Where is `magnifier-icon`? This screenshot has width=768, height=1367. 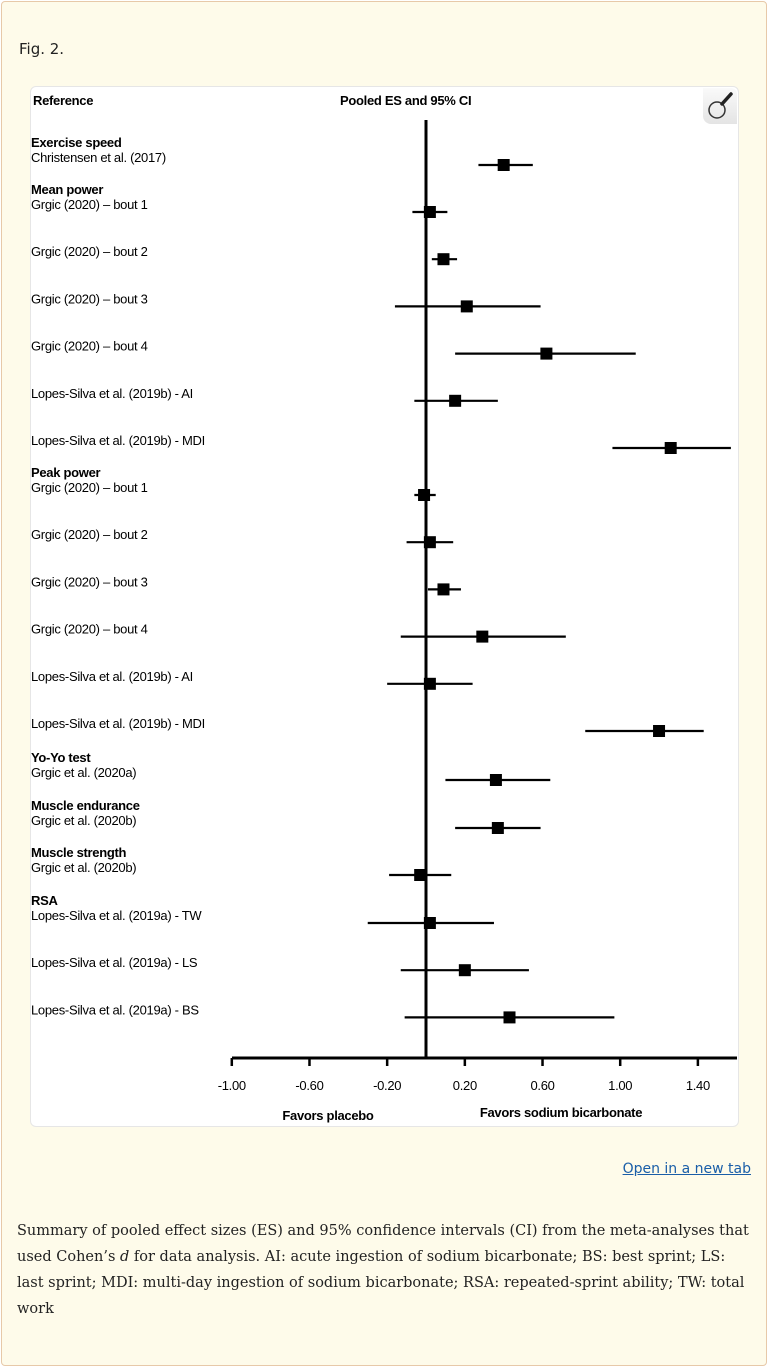
magnifier-icon is located at coordinates (720, 105).